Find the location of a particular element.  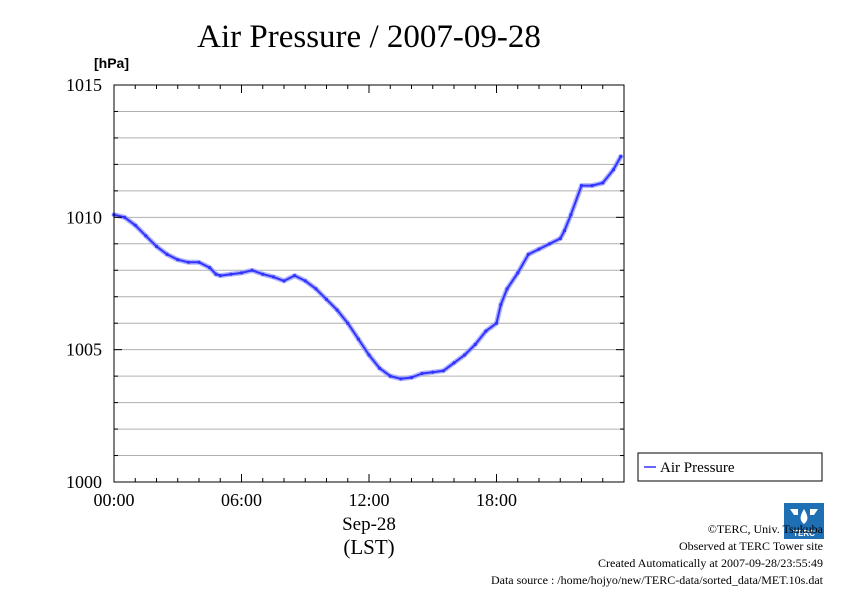

x-axis-label: Sep-28 is located at coordinates (369, 524).